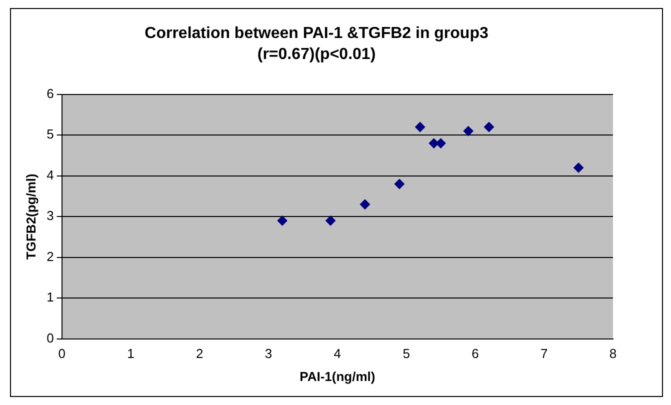  What do you see at coordinates (338, 354) in the screenshot?
I see `x-tick-label: 4` at bounding box center [338, 354].